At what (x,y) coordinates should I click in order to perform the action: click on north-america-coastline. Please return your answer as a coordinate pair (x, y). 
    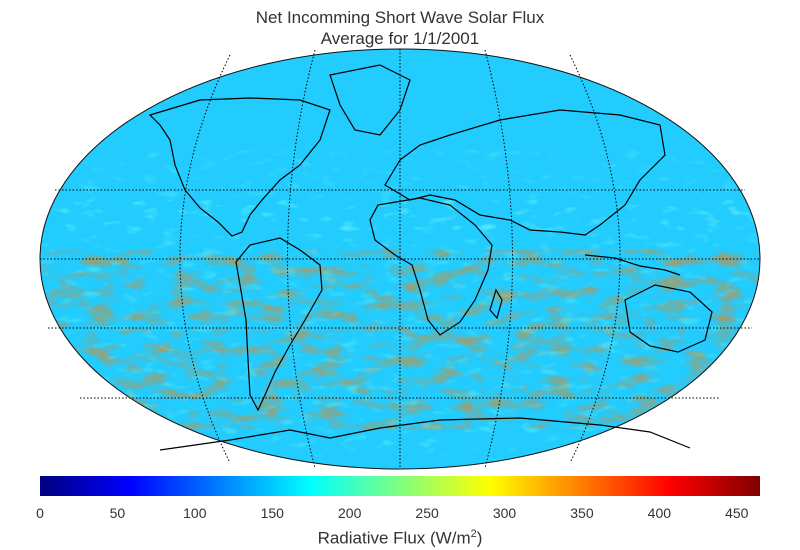
    Looking at the image, I should click on (239, 167).